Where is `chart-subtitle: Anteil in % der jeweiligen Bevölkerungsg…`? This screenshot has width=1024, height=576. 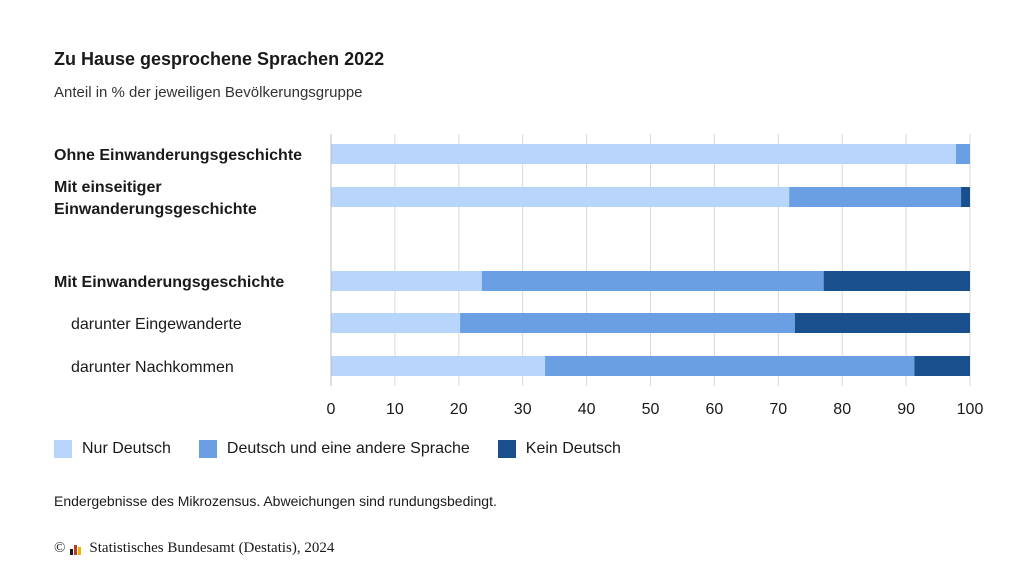
chart-subtitle: Anteil in % der jeweiligen Bevölkerungsg… is located at coordinates (208, 92).